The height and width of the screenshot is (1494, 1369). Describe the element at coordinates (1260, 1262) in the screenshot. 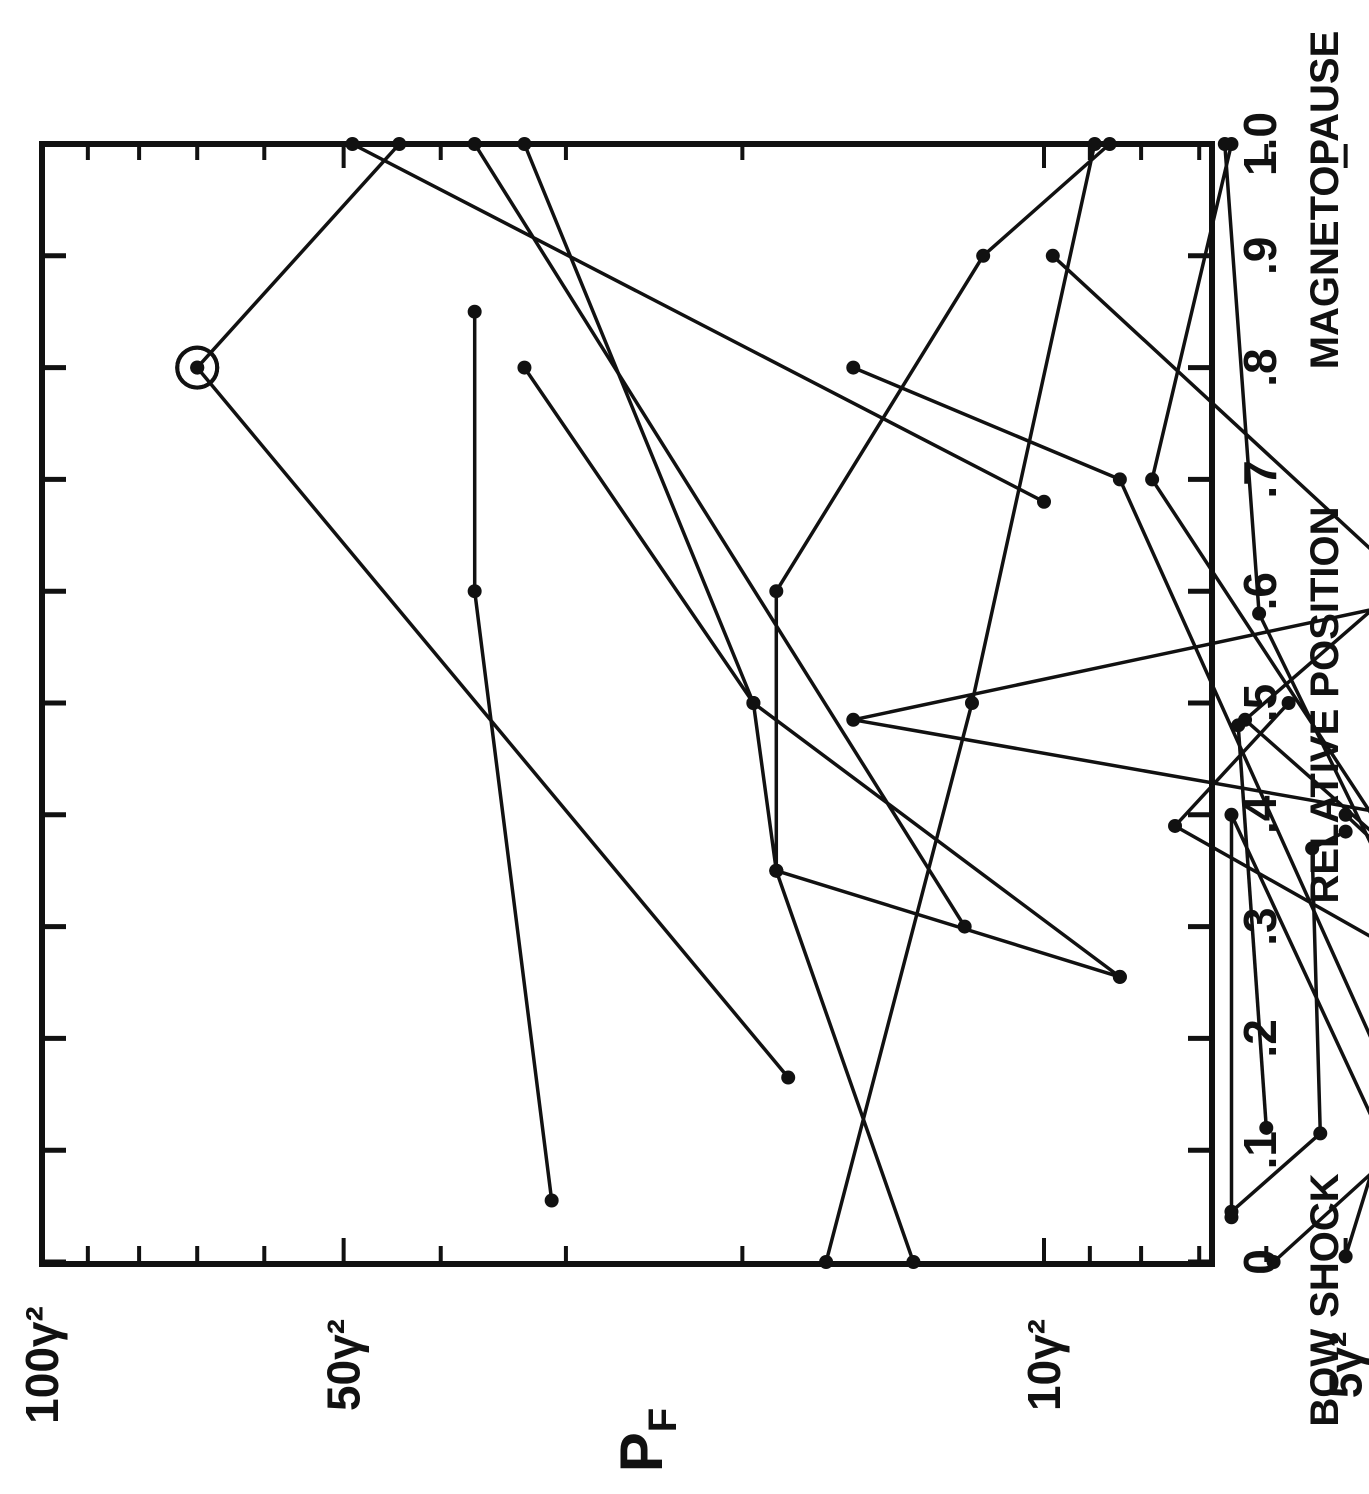

I see `x-tick-label: 0` at that location.